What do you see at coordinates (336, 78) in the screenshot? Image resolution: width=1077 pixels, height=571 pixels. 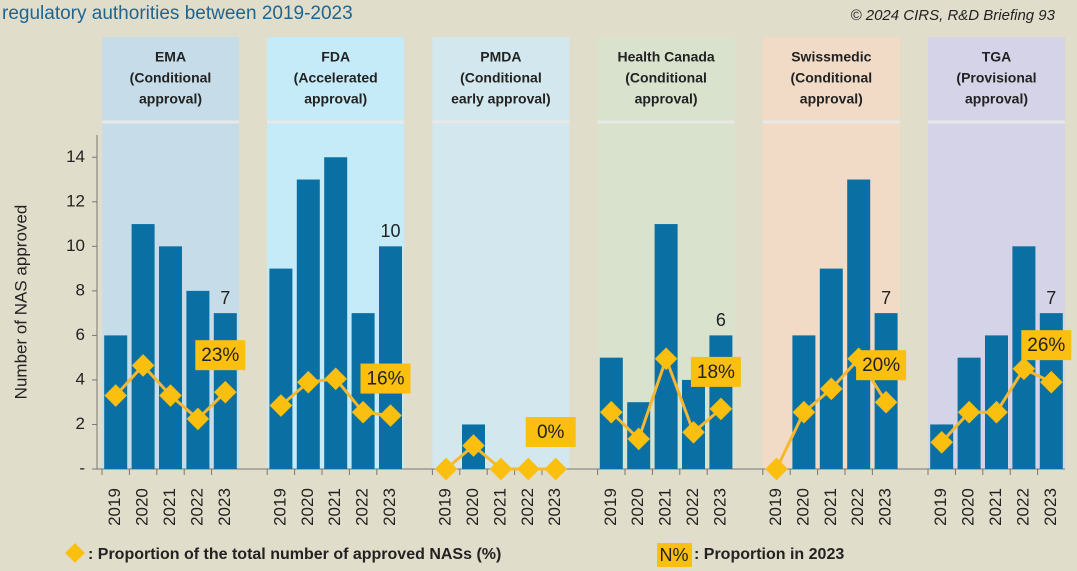 I see `panel-header: (Accelerated` at bounding box center [336, 78].